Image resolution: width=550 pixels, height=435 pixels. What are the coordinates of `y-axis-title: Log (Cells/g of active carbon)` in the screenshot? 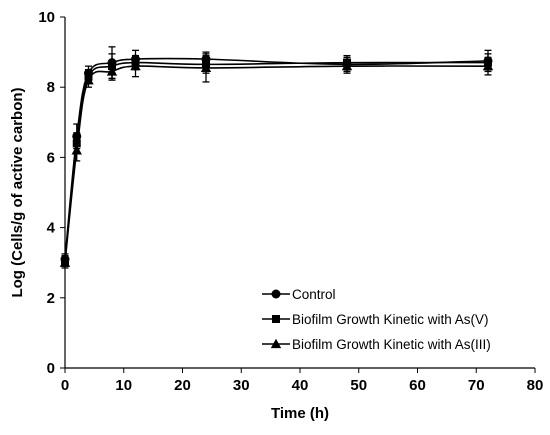 It's located at (17, 192).